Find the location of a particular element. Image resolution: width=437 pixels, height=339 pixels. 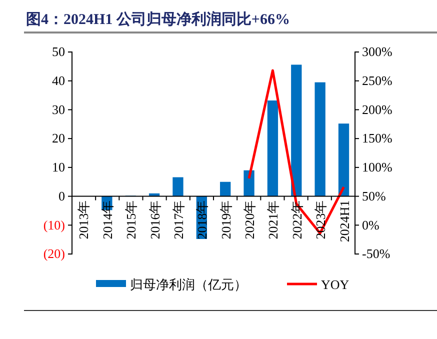

y-tick-label: (20) is located at coordinates (54, 254).